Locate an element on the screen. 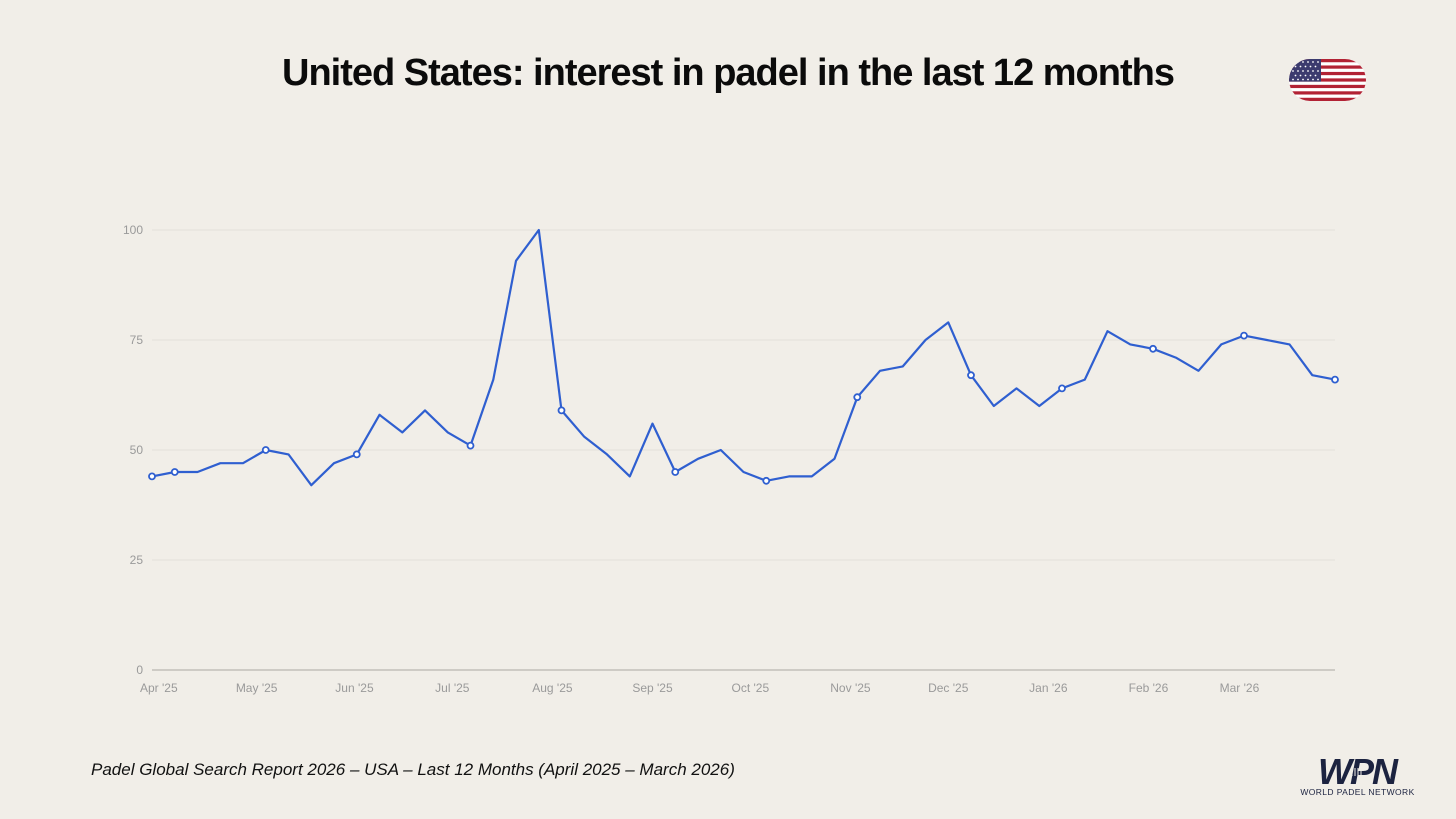 The image size is (1456, 819). x-tick-label: Sep '25 is located at coordinates (652, 688).